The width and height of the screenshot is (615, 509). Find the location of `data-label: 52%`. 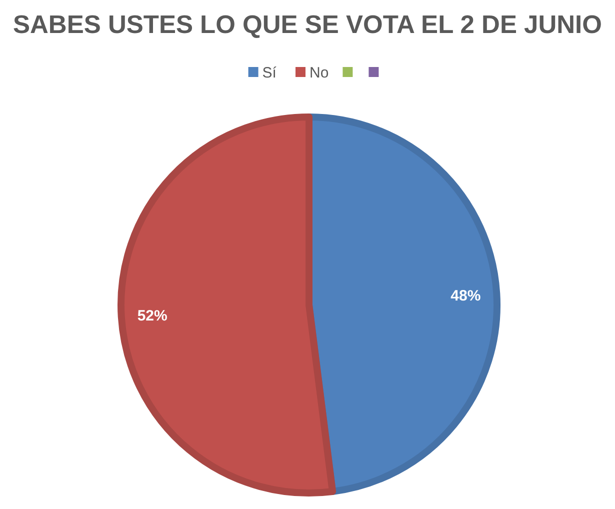

data-label: 52% is located at coordinates (152, 315).